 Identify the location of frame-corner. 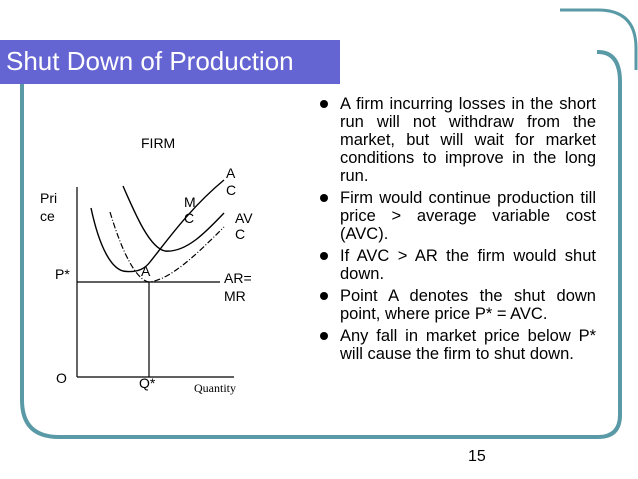
(599, 39).